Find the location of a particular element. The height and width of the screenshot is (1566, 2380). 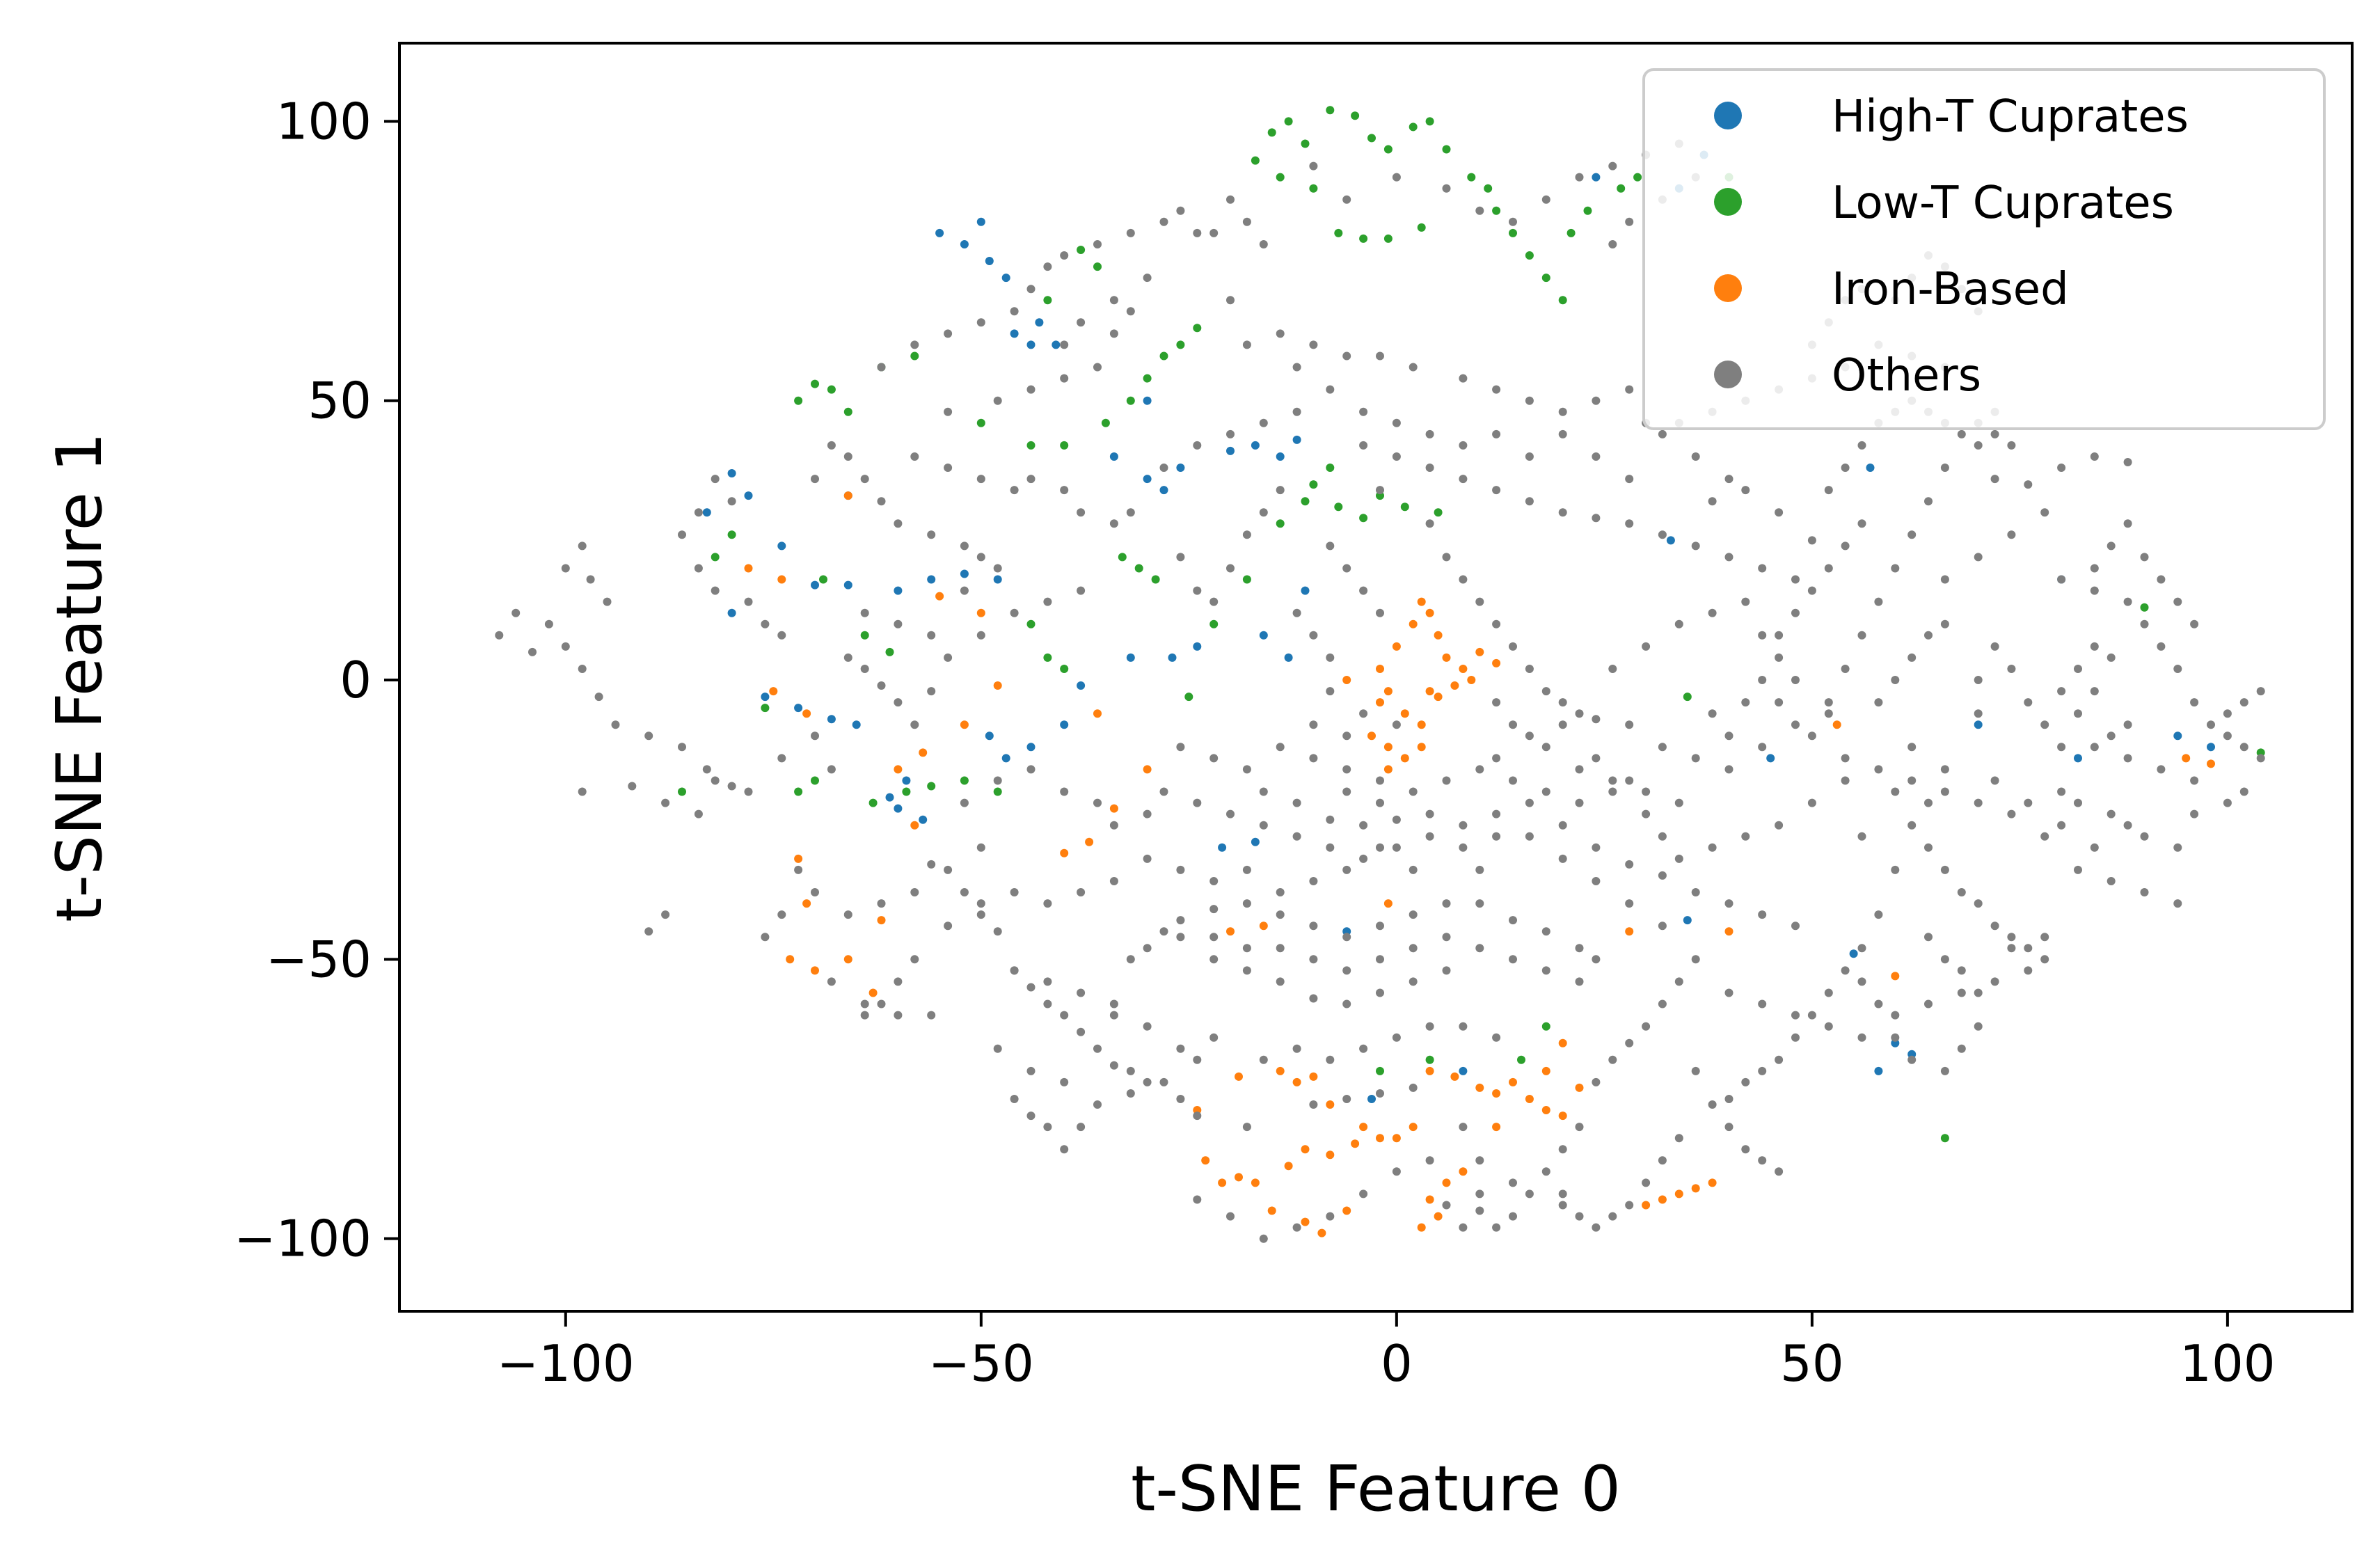

legend-label: Iron-Based is located at coordinates (1950, 289).